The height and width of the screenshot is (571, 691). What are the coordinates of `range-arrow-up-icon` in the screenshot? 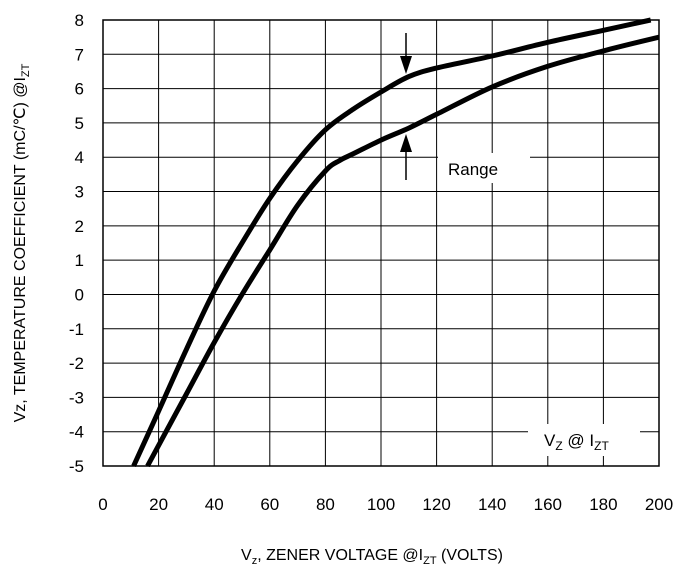 It's located at (406, 143).